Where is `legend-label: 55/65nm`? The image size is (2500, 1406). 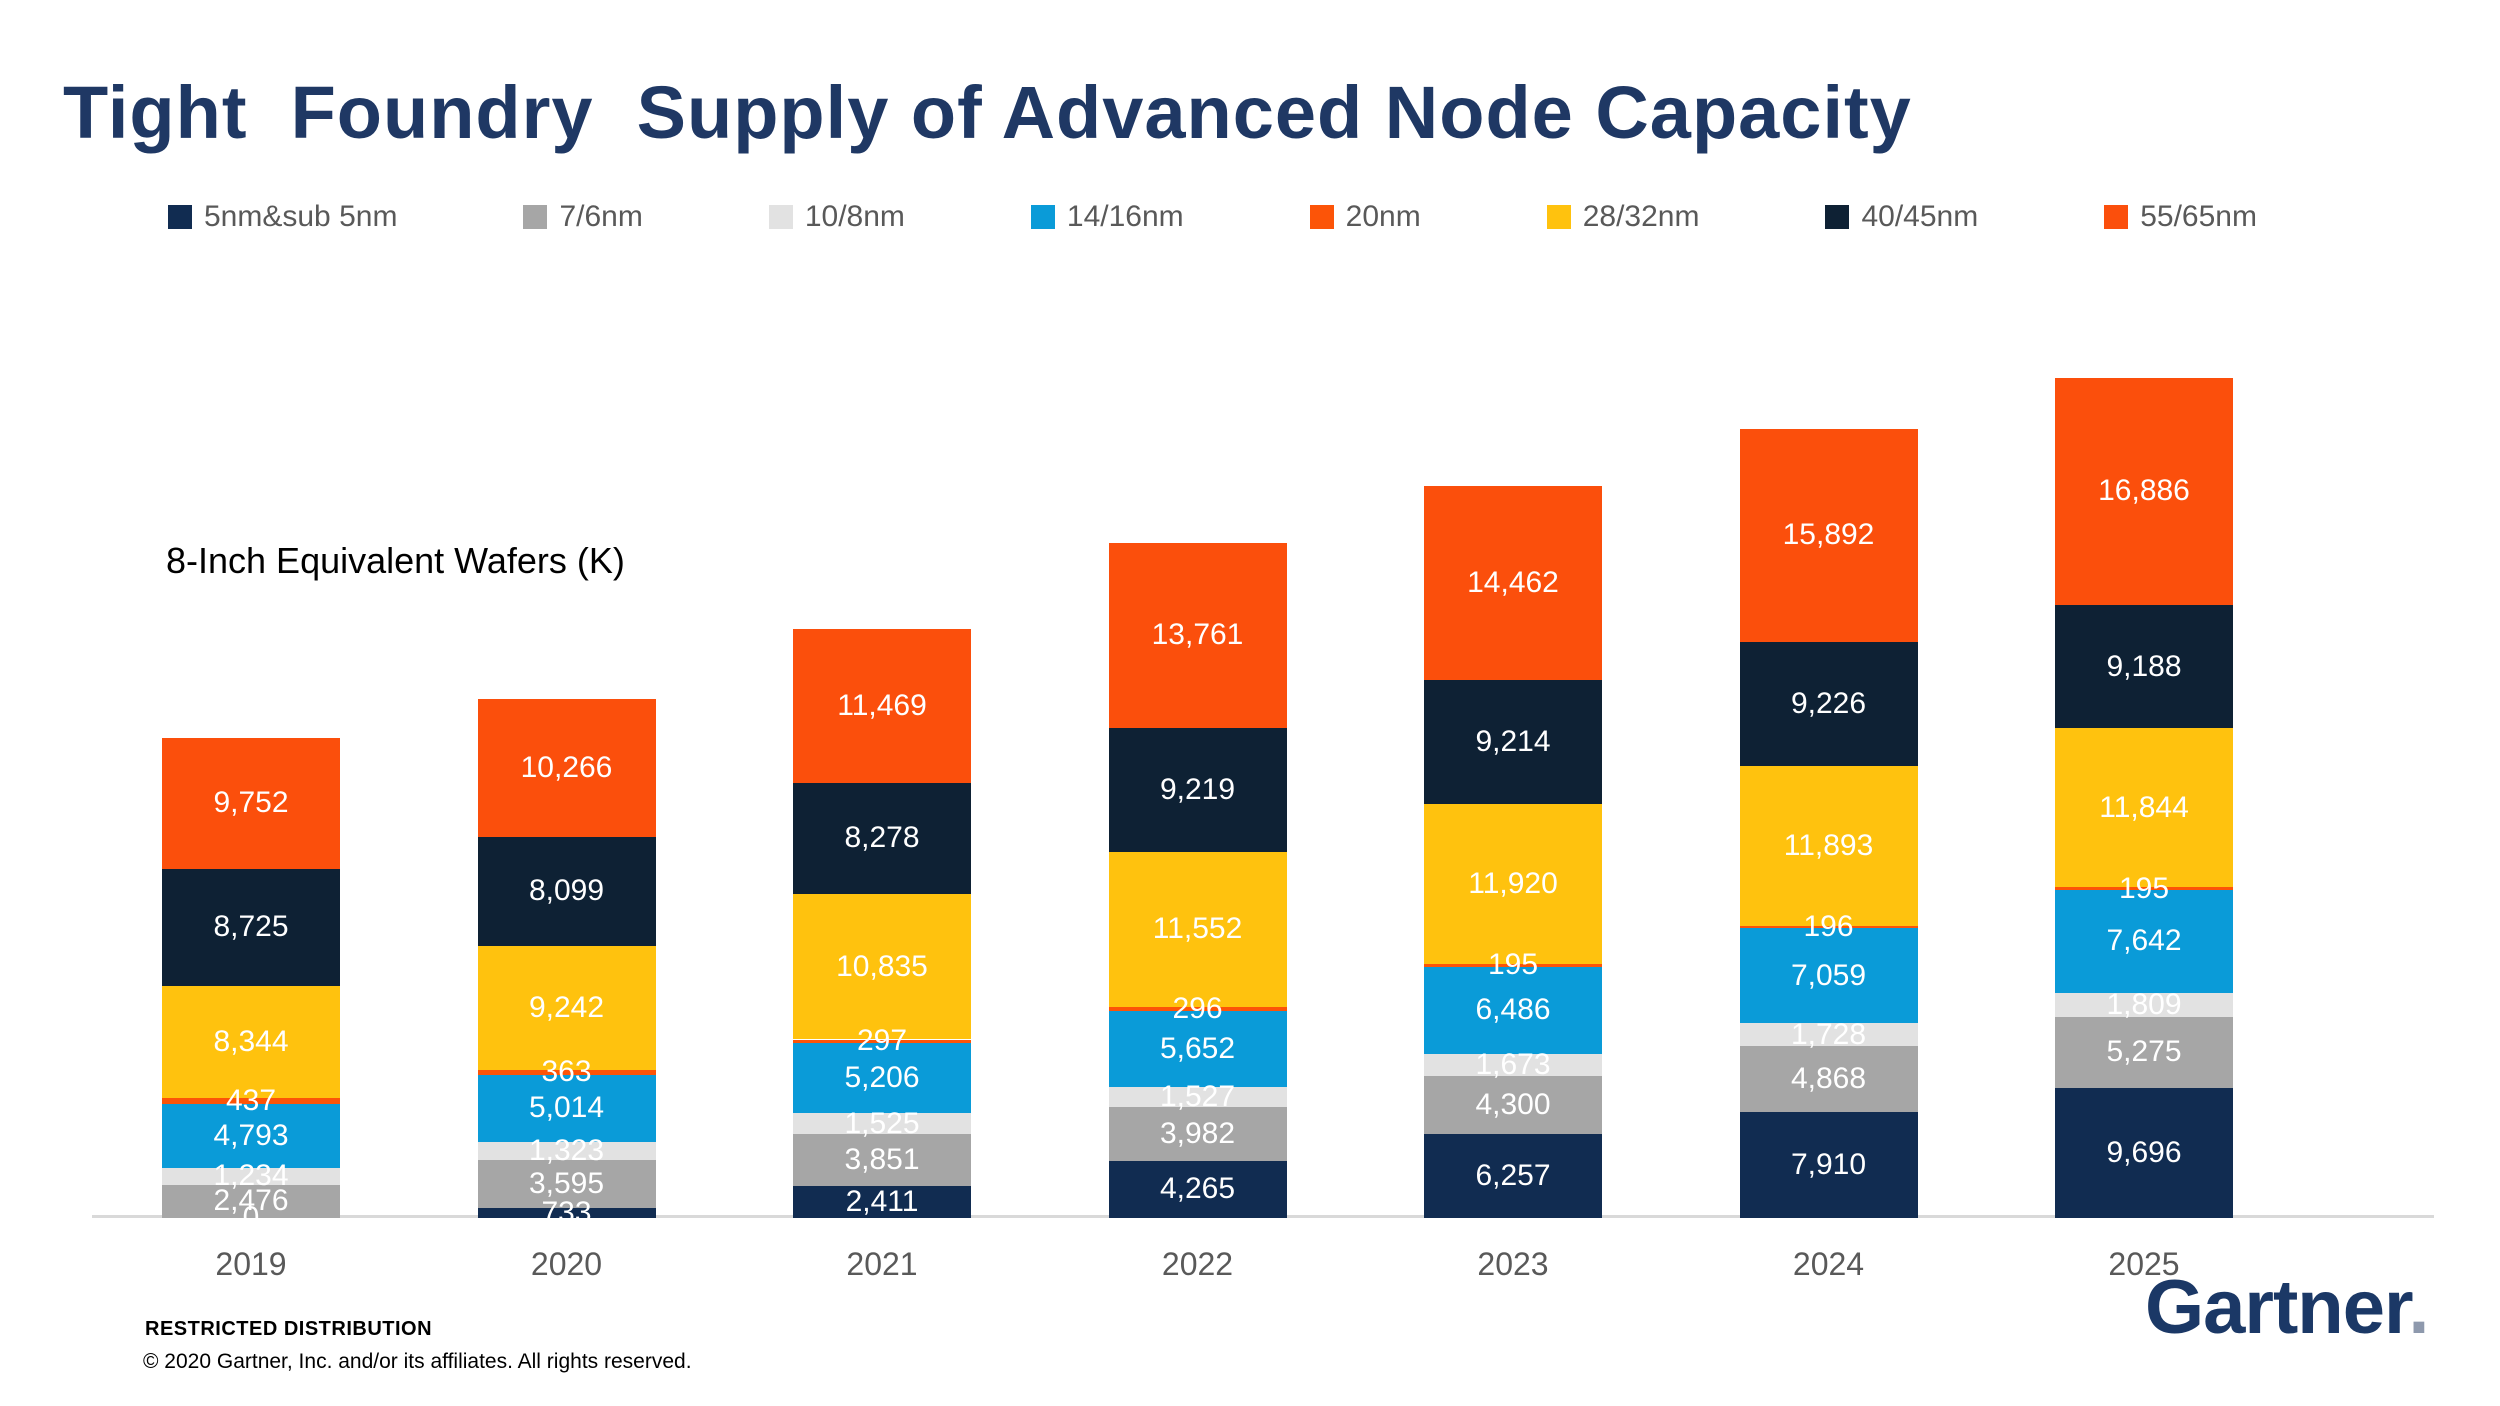
legend-label: 55/65nm is located at coordinates (2198, 216).